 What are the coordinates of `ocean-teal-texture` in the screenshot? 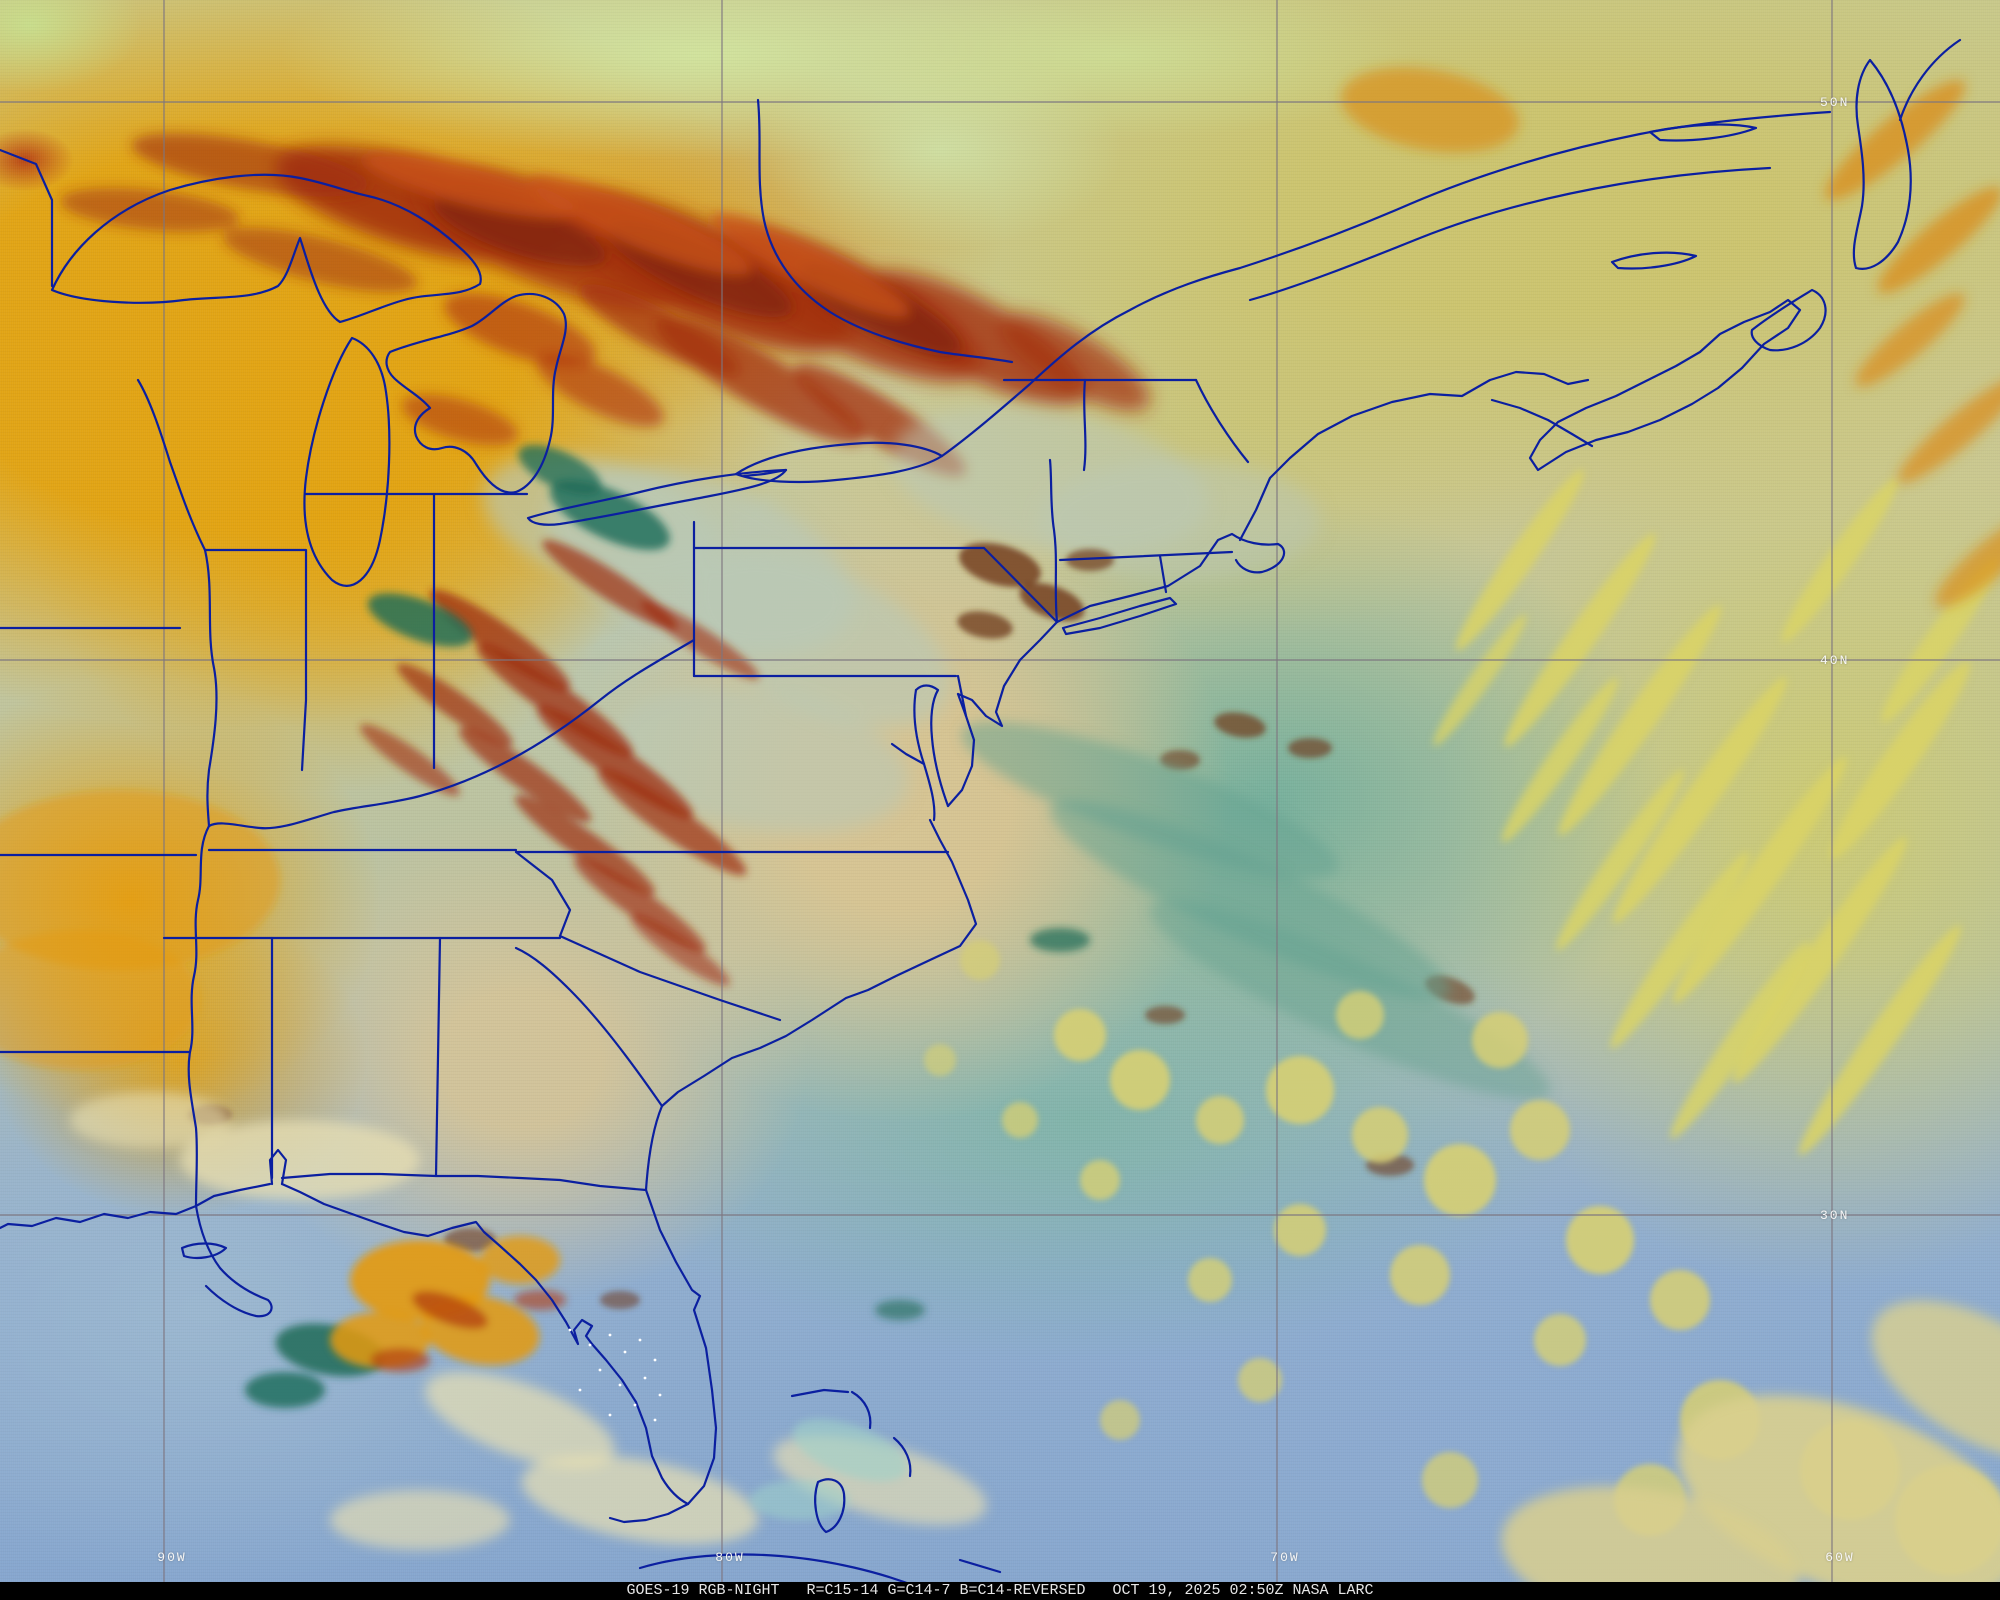 It's located at (1256, 910).